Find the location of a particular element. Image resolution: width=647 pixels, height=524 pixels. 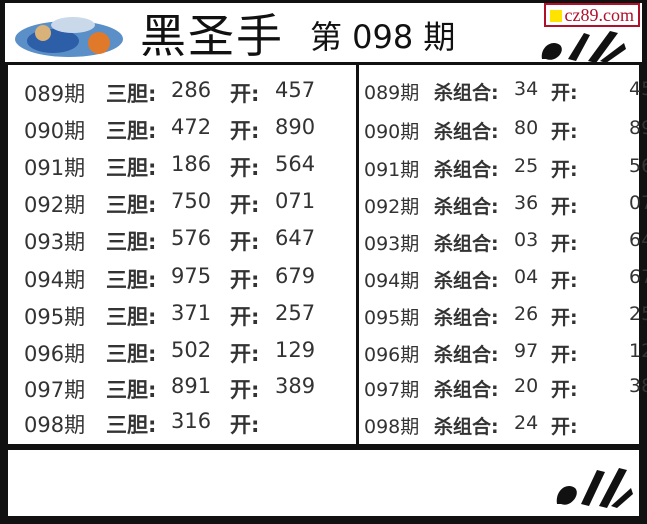

watermark-text: cz89.com is located at coordinates (599, 15).